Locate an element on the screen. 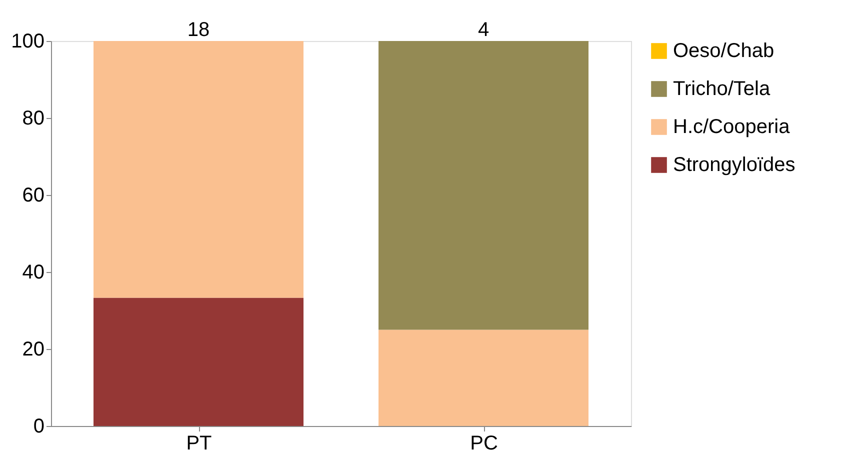 The width and height of the screenshot is (863, 472). legend-label: Oeso/Chab is located at coordinates (723, 51).